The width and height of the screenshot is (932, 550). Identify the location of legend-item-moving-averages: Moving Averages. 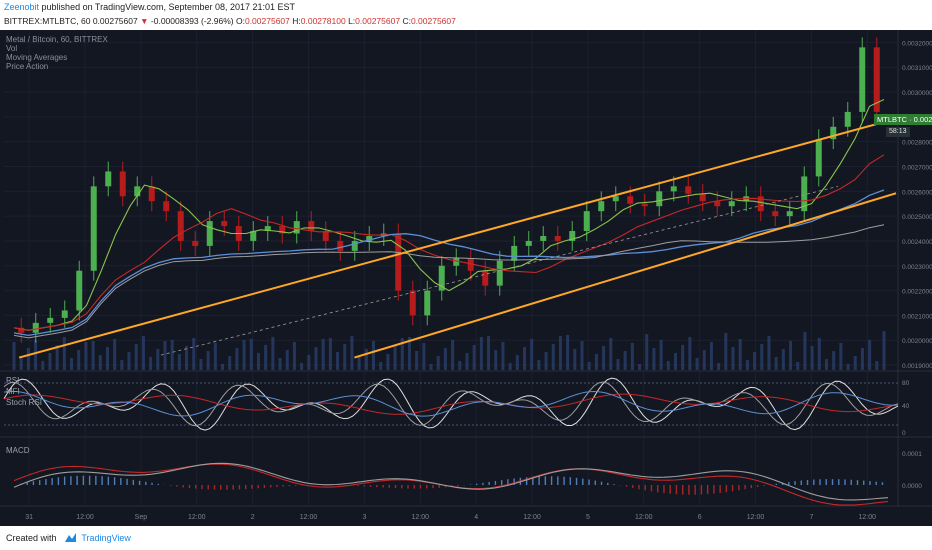
(37, 57).